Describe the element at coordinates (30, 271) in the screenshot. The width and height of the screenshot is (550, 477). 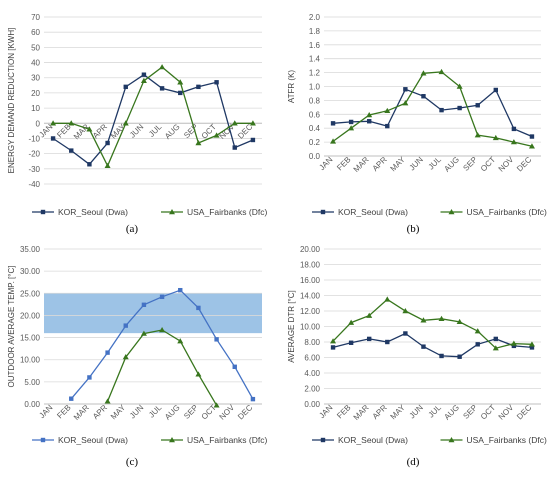
I see `y-tick-label: 30.00` at that location.